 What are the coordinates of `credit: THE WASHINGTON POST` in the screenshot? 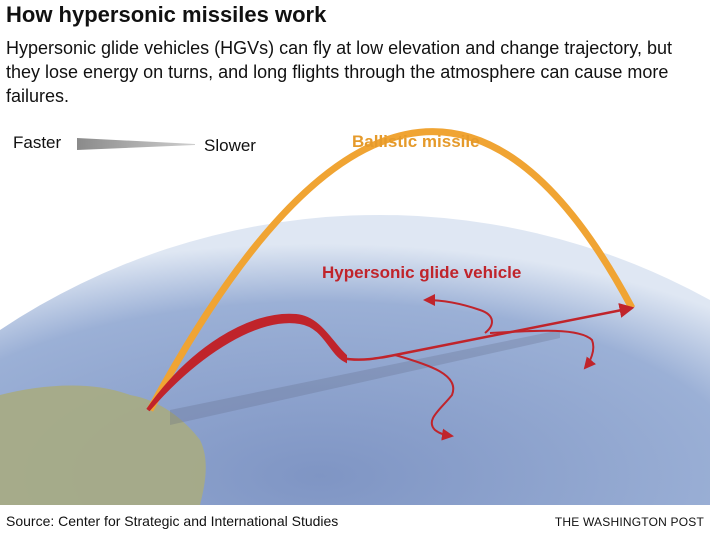 It's located at (629, 522).